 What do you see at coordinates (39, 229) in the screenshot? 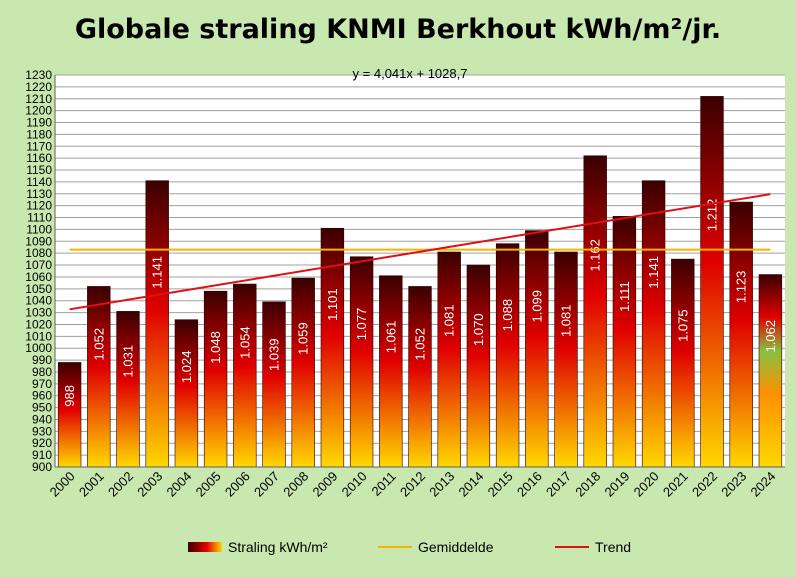
I see `y-tick-label: 1100` at bounding box center [39, 229].